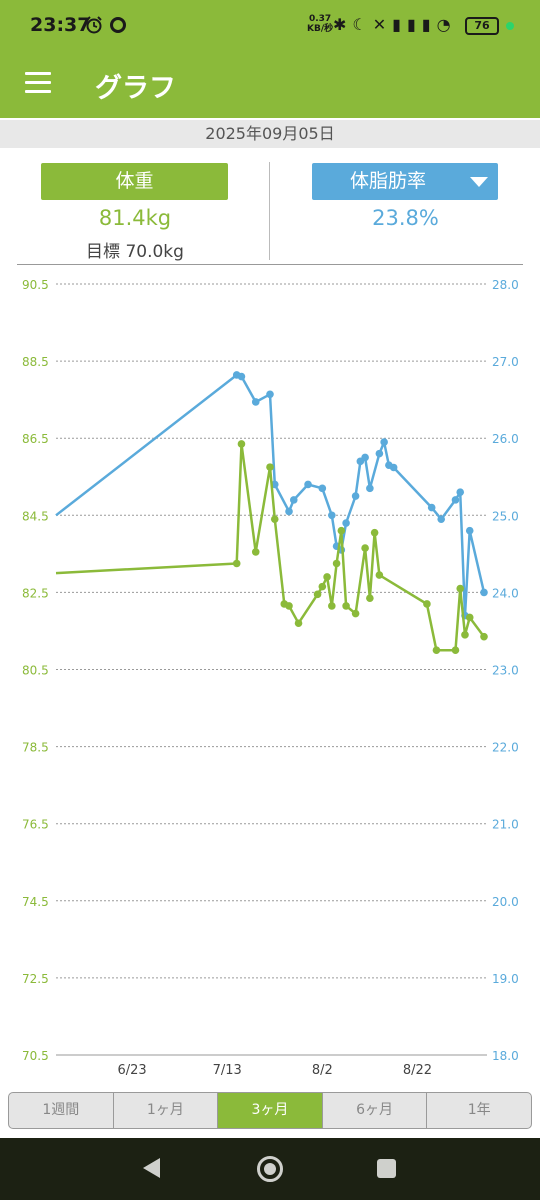 This screenshot has height=1200, width=540. I want to click on left-tick-label: 76.5, so click(35, 825).